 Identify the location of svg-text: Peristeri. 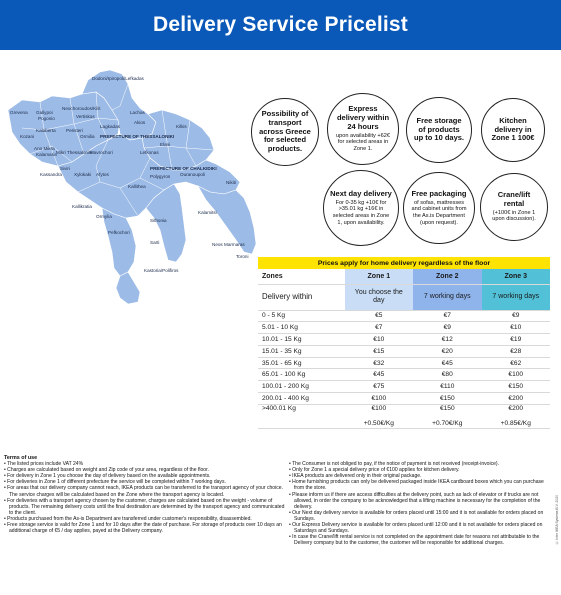
(74, 130).